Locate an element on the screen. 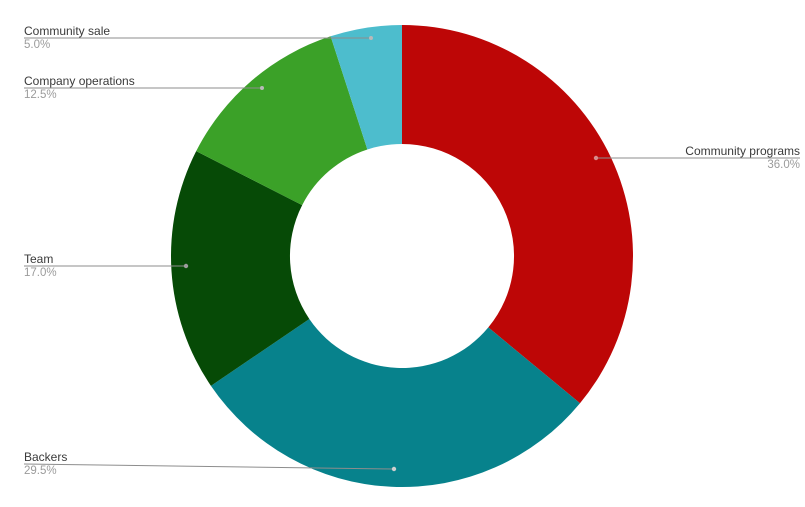 This screenshot has height=507, width=805. slice-company-operations is located at coordinates (282, 121).